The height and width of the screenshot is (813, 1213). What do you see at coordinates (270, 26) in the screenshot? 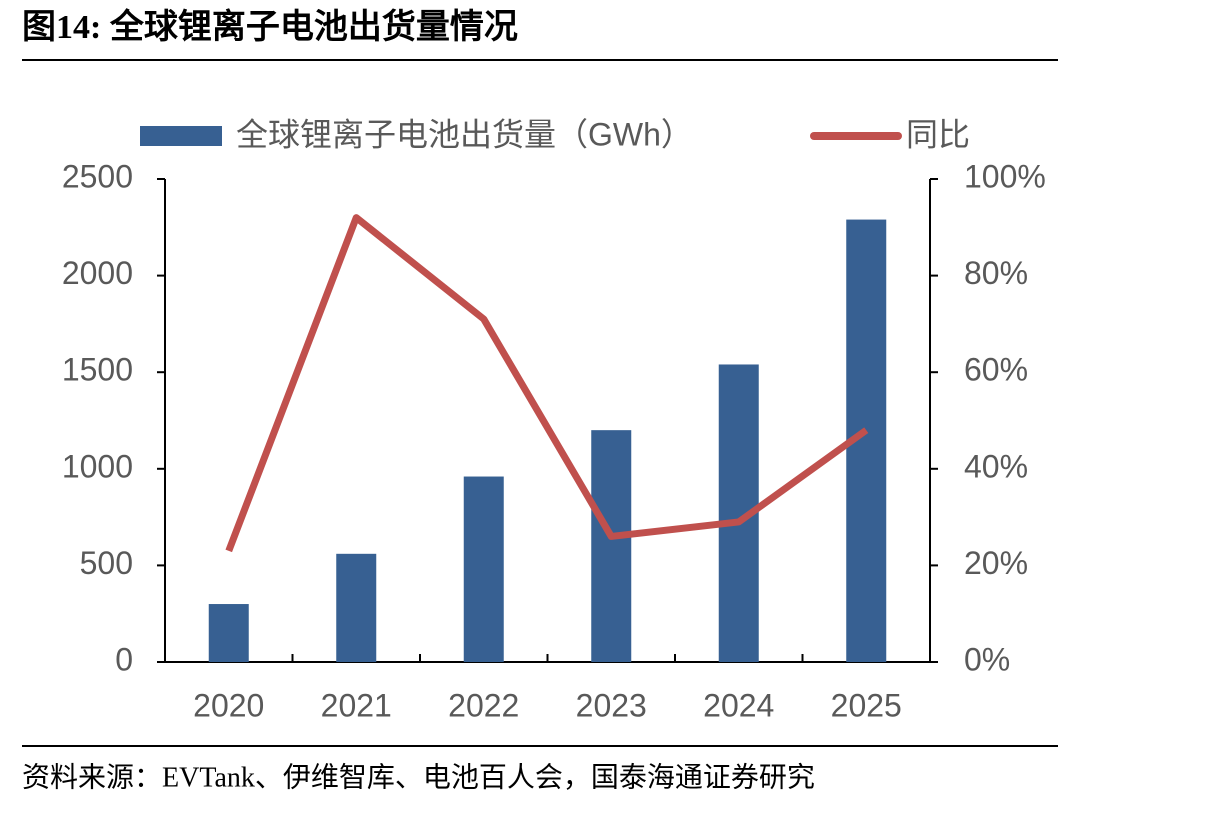
I see `chart-title: 图14: 全球锂离子电池出货量情况` at bounding box center [270, 26].